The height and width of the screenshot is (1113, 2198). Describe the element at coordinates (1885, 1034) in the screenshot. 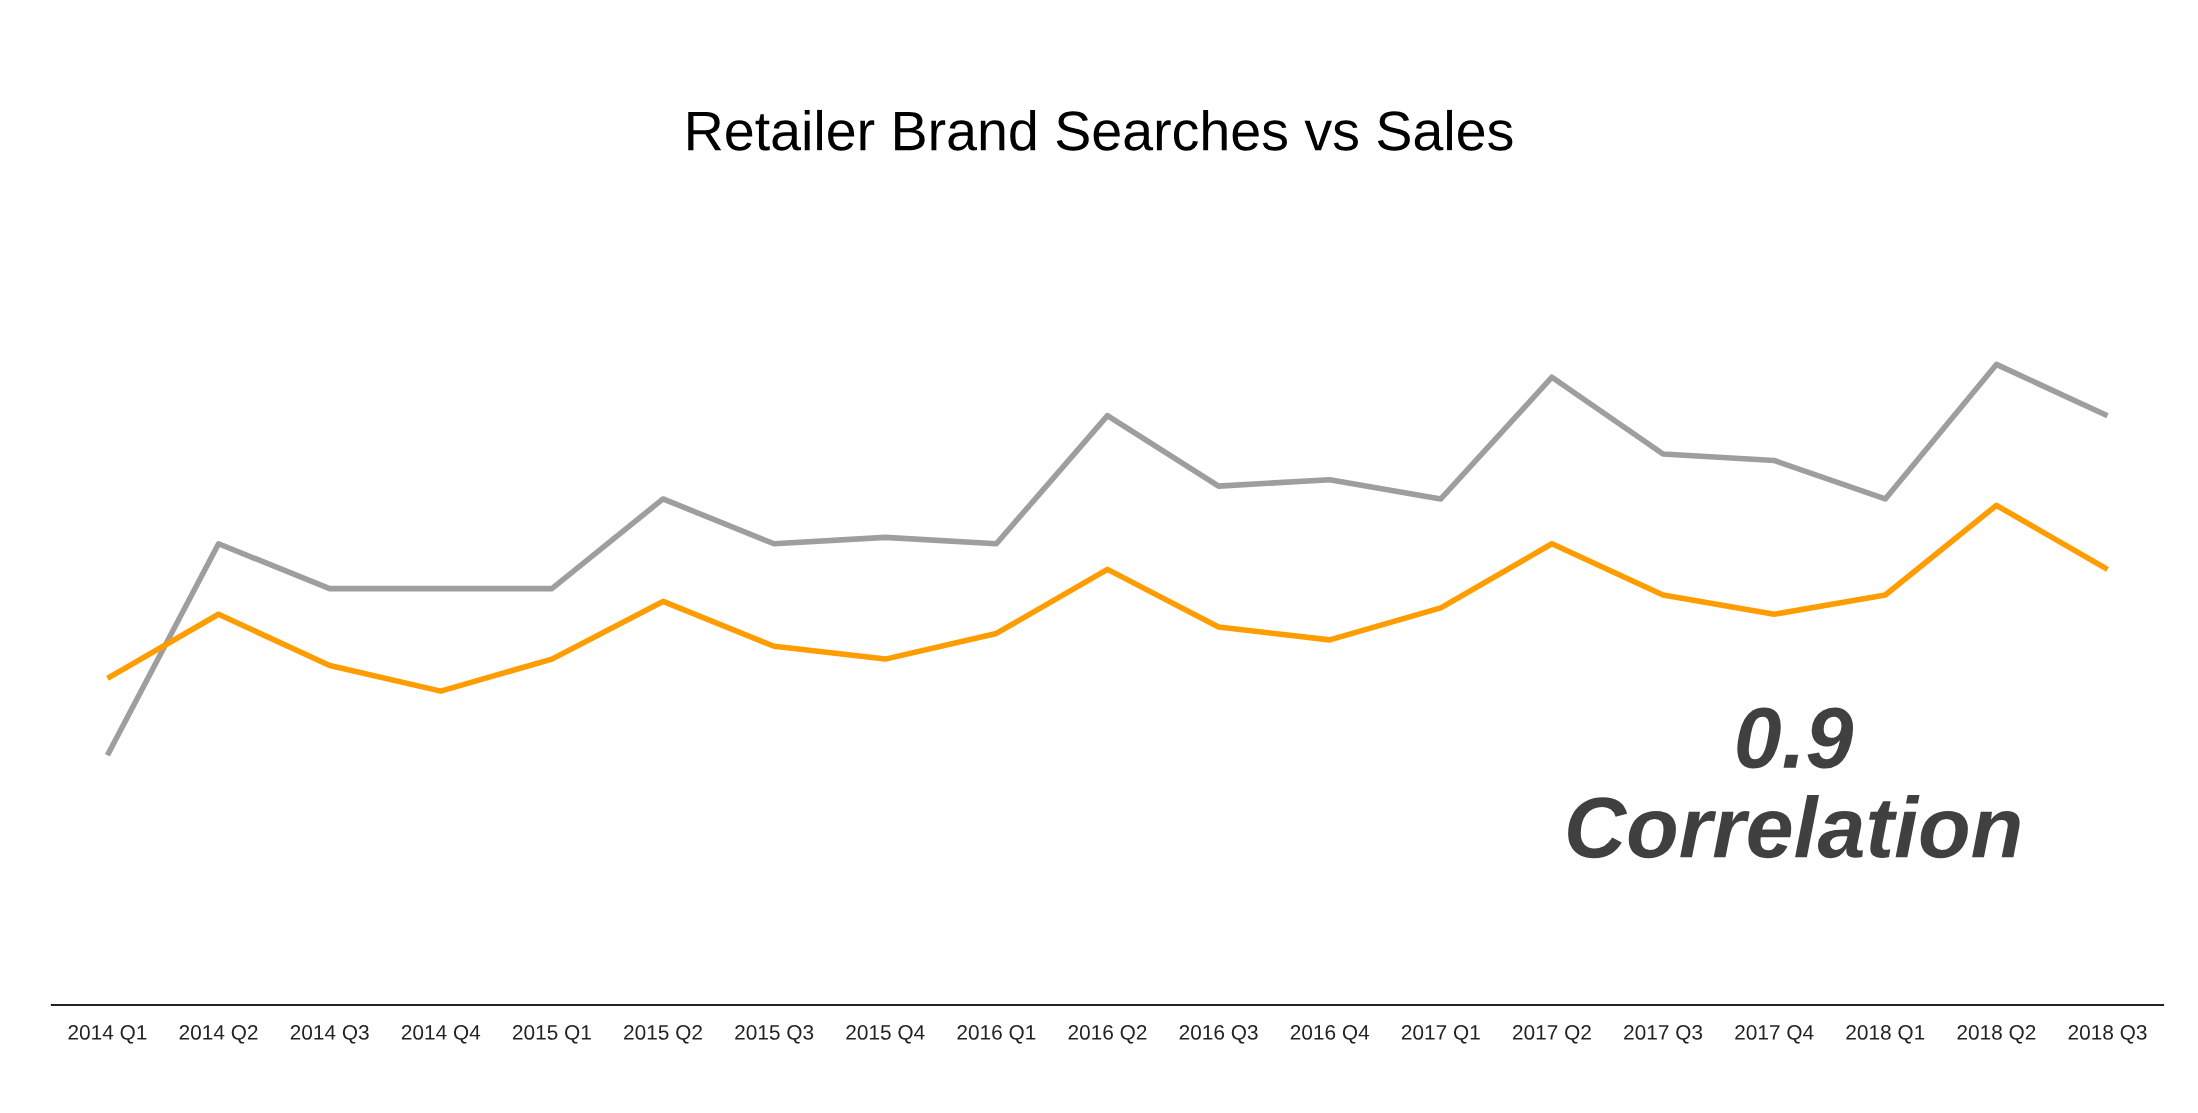

I see `x-tick-label: 2018 Q1` at that location.